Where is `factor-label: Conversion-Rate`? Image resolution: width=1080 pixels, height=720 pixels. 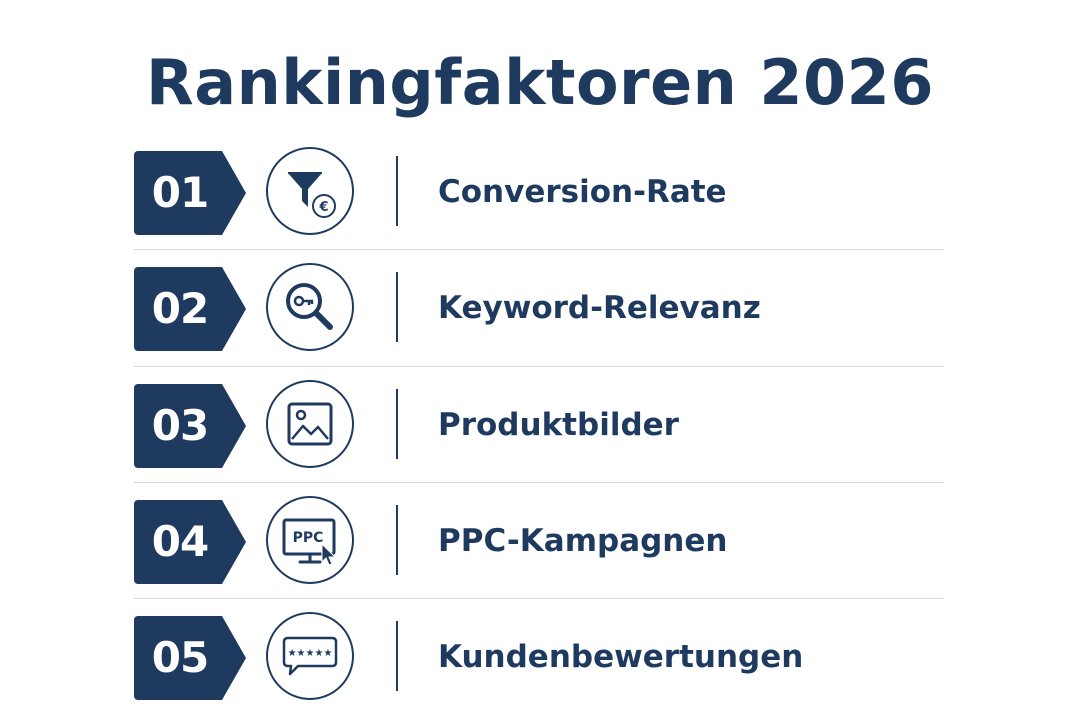
factor-label: Conversion-Rate is located at coordinates (582, 192).